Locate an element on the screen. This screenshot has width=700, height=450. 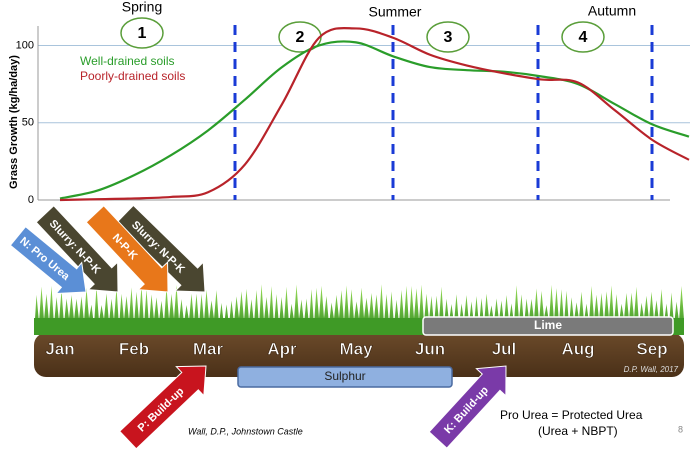
season-label: Spring is located at coordinates (142, 7).